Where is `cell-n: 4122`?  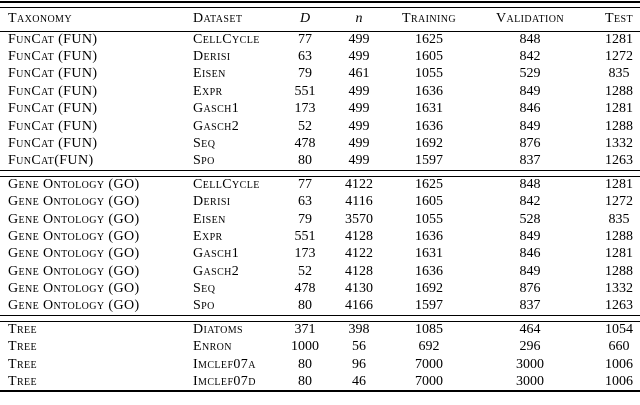 cell-n: 4122 is located at coordinates (359, 254).